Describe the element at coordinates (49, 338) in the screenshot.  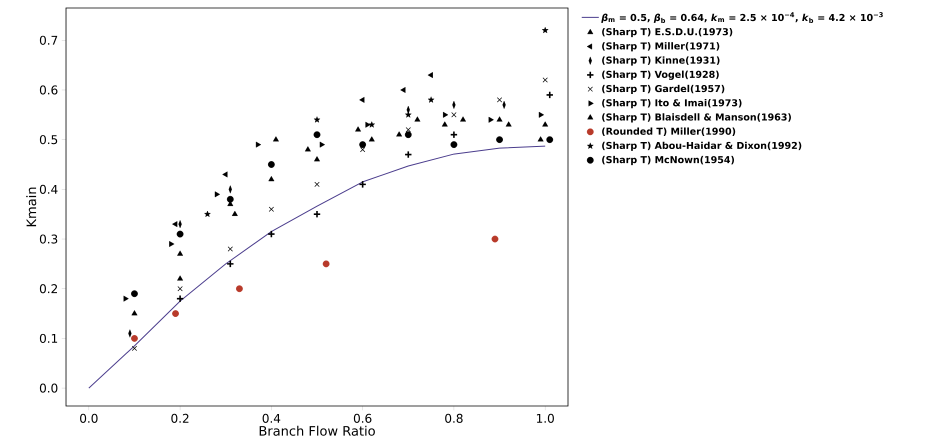
I see `y-tick-label: 0.1` at that location.